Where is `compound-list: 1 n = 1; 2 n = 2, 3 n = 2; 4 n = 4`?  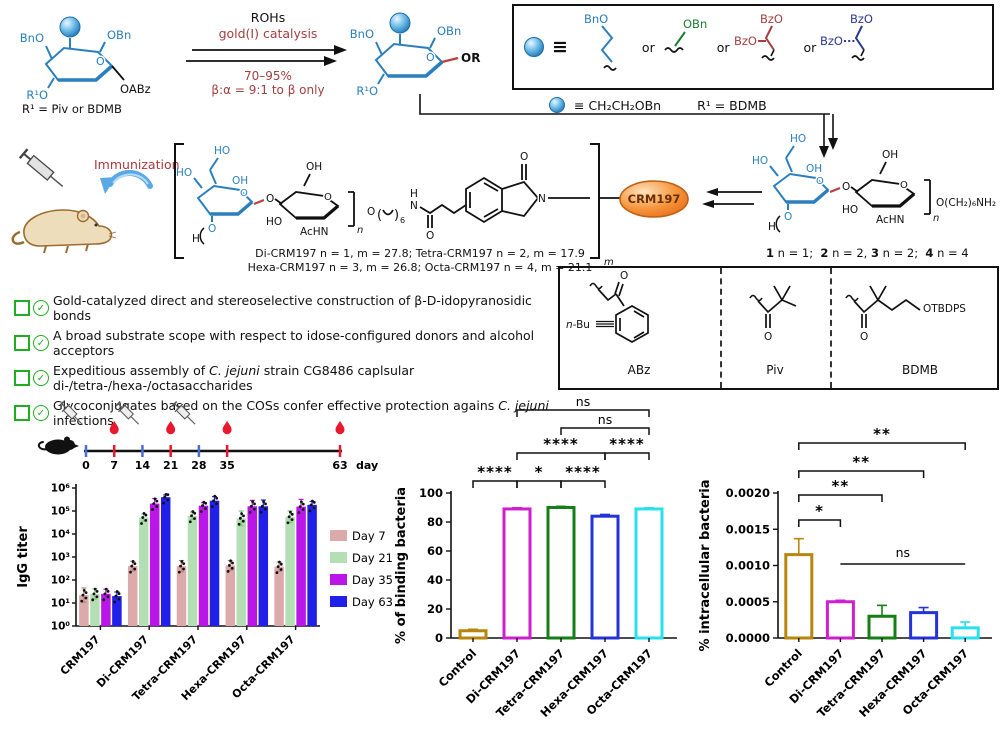 compound-list: 1 n = 1; 2 n = 2, 3 n = 2; 4 n = 4 is located at coordinates (867, 253).